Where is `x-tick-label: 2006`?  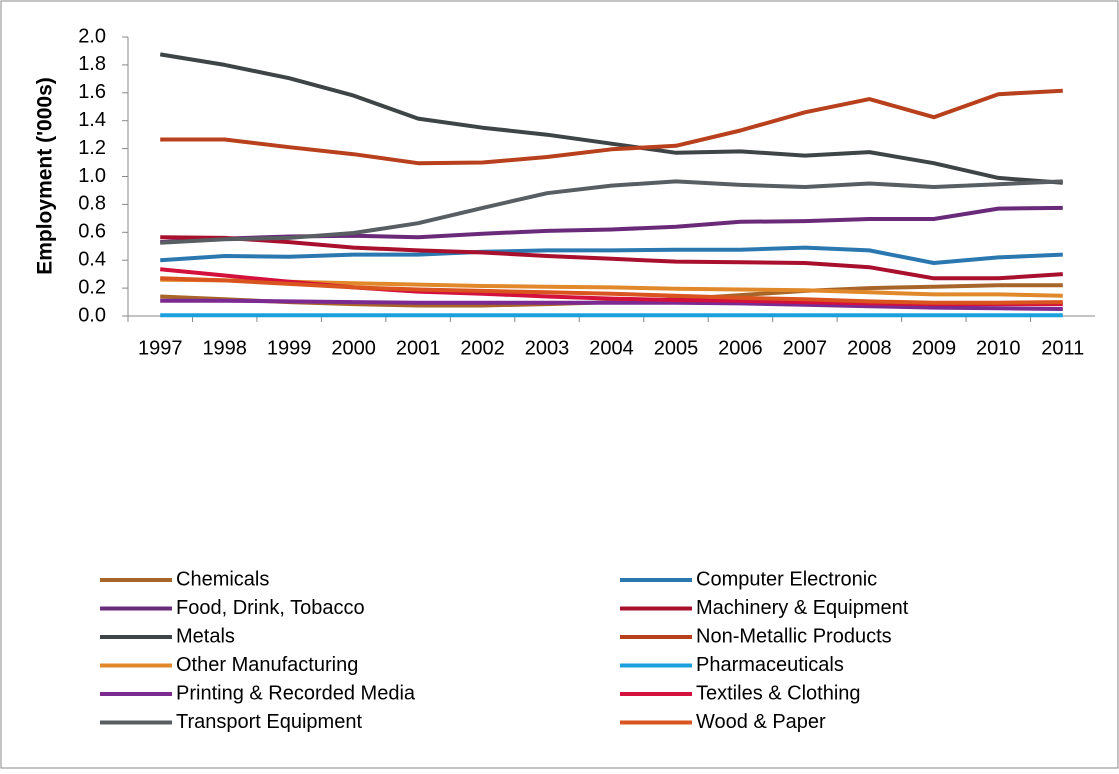 x-tick-label: 2006 is located at coordinates (740, 348).